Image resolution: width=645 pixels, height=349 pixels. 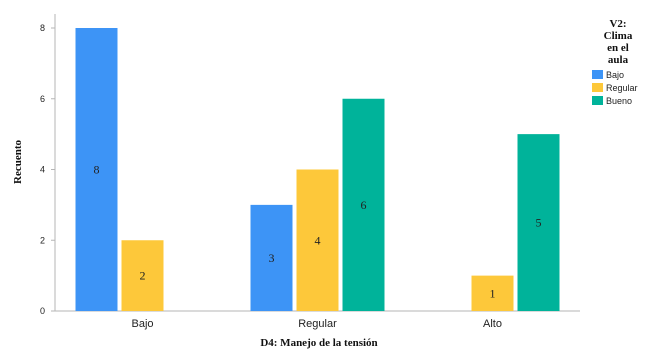 What do you see at coordinates (618, 36) in the screenshot?
I see `legend-title-line-2: Clima` at bounding box center [618, 36].